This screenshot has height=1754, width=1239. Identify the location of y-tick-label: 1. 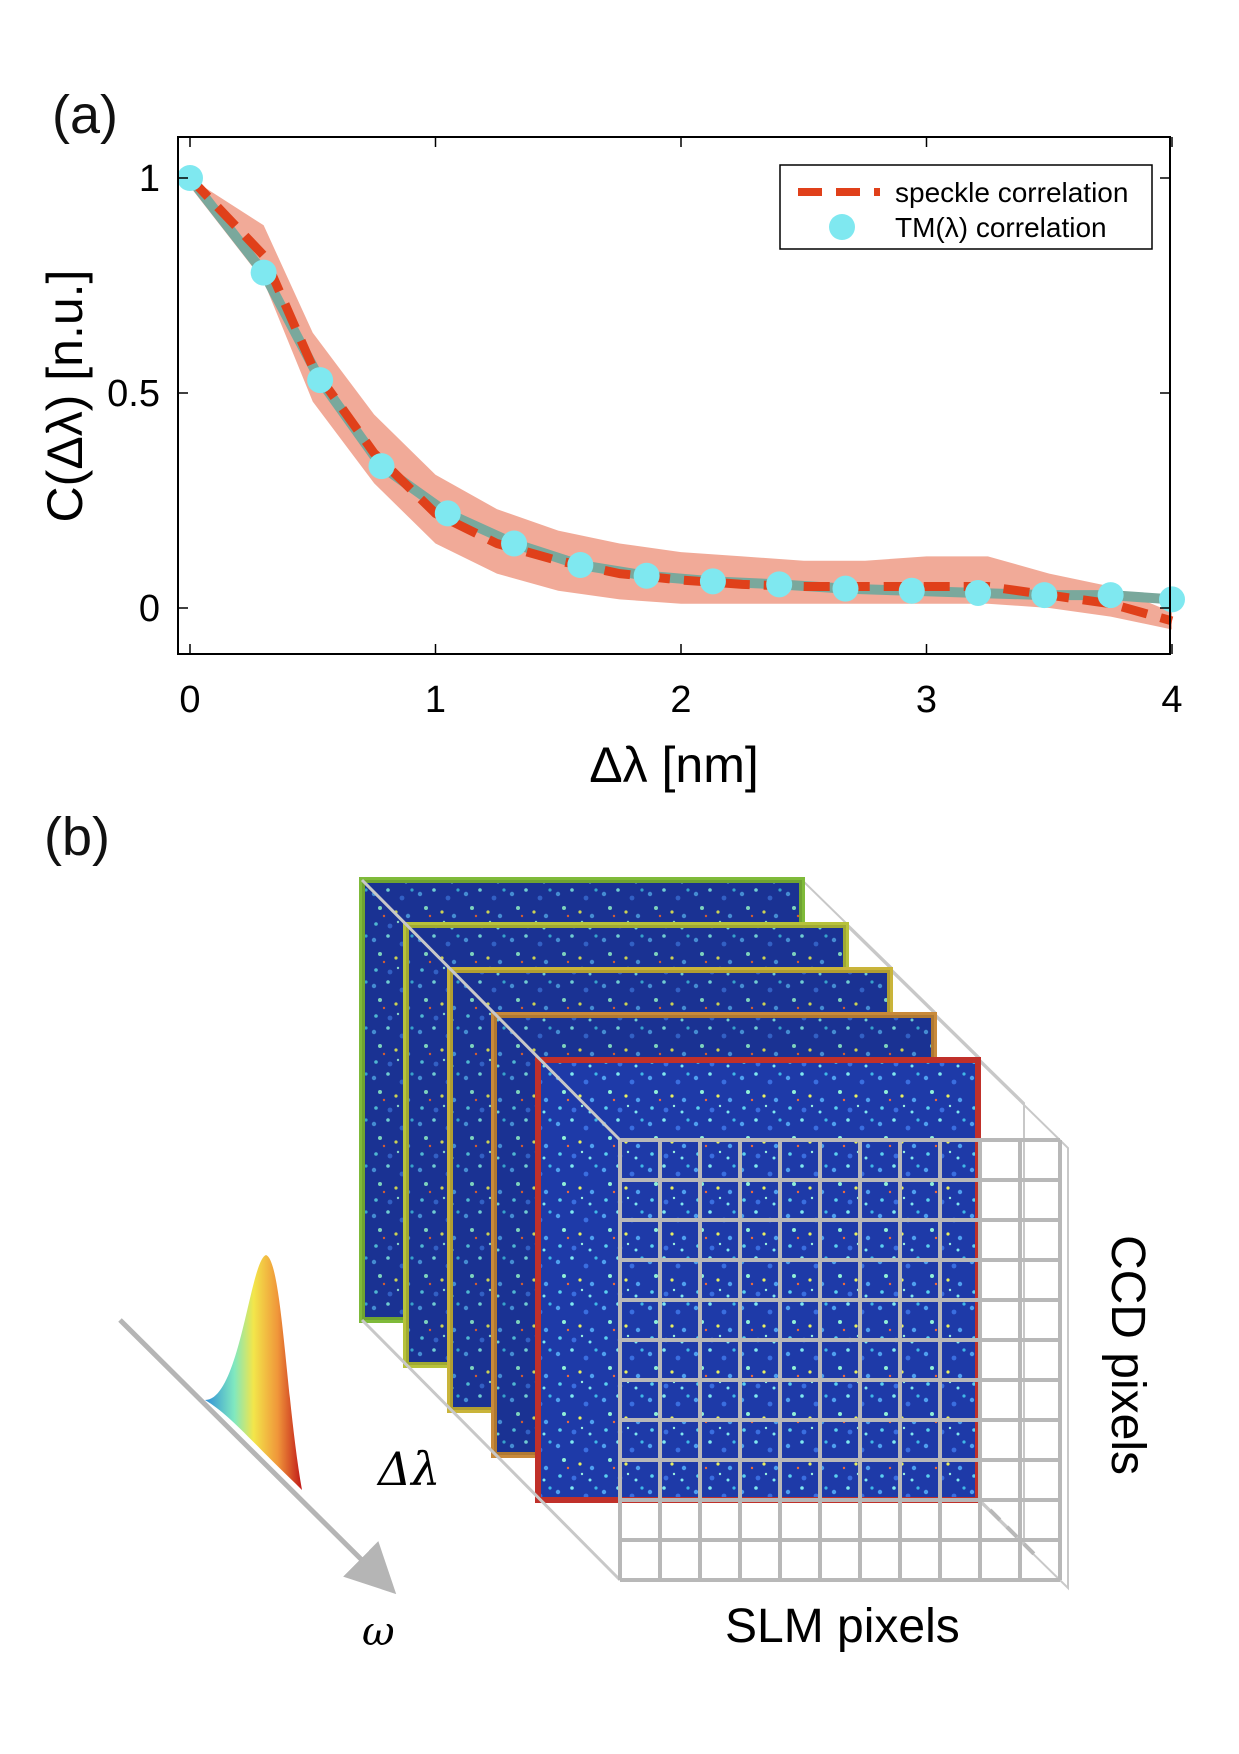
(149, 179).